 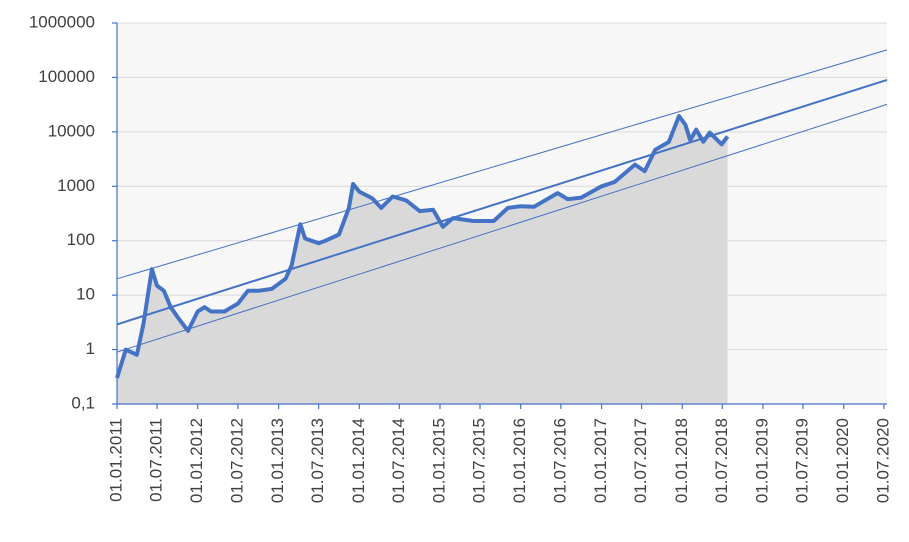 What do you see at coordinates (317, 460) in the screenshot?
I see `x-tick-label: 01.07.2013` at bounding box center [317, 460].